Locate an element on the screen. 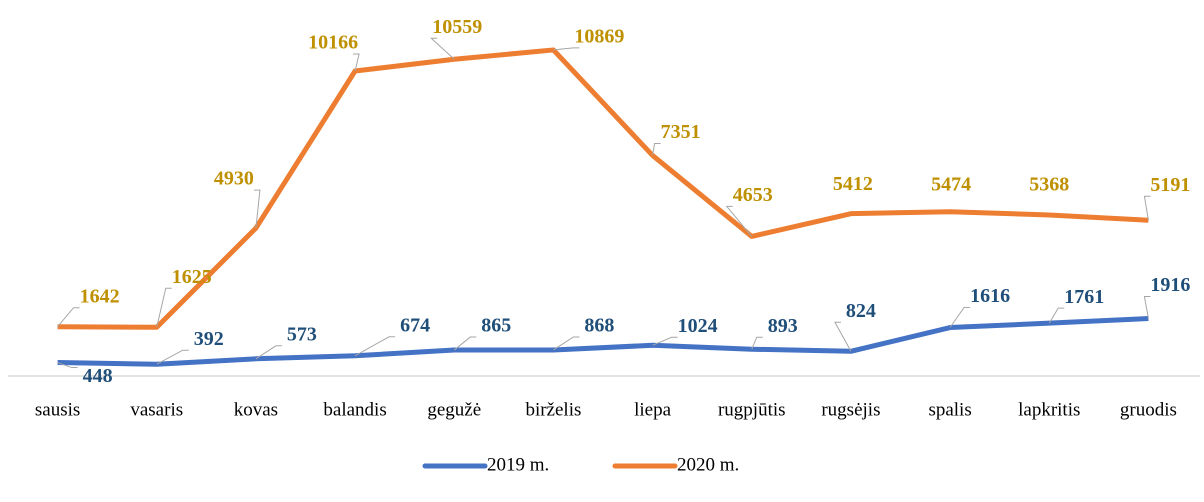 Image resolution: width=1204 pixels, height=502 pixels. data-label: 392 is located at coordinates (209, 339).